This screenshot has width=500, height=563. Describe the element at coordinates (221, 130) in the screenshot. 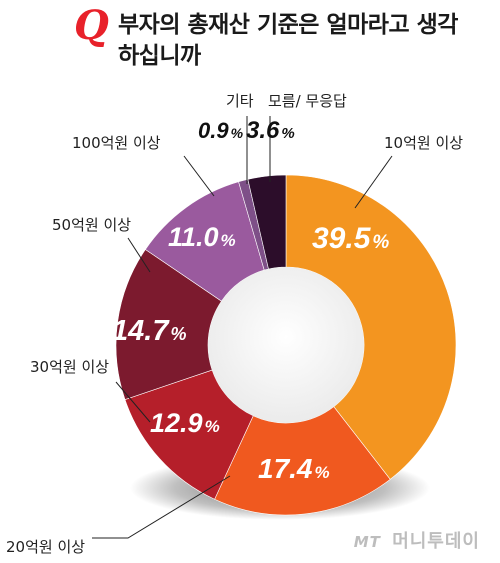

I see `value-label-6: 0.9%` at that location.